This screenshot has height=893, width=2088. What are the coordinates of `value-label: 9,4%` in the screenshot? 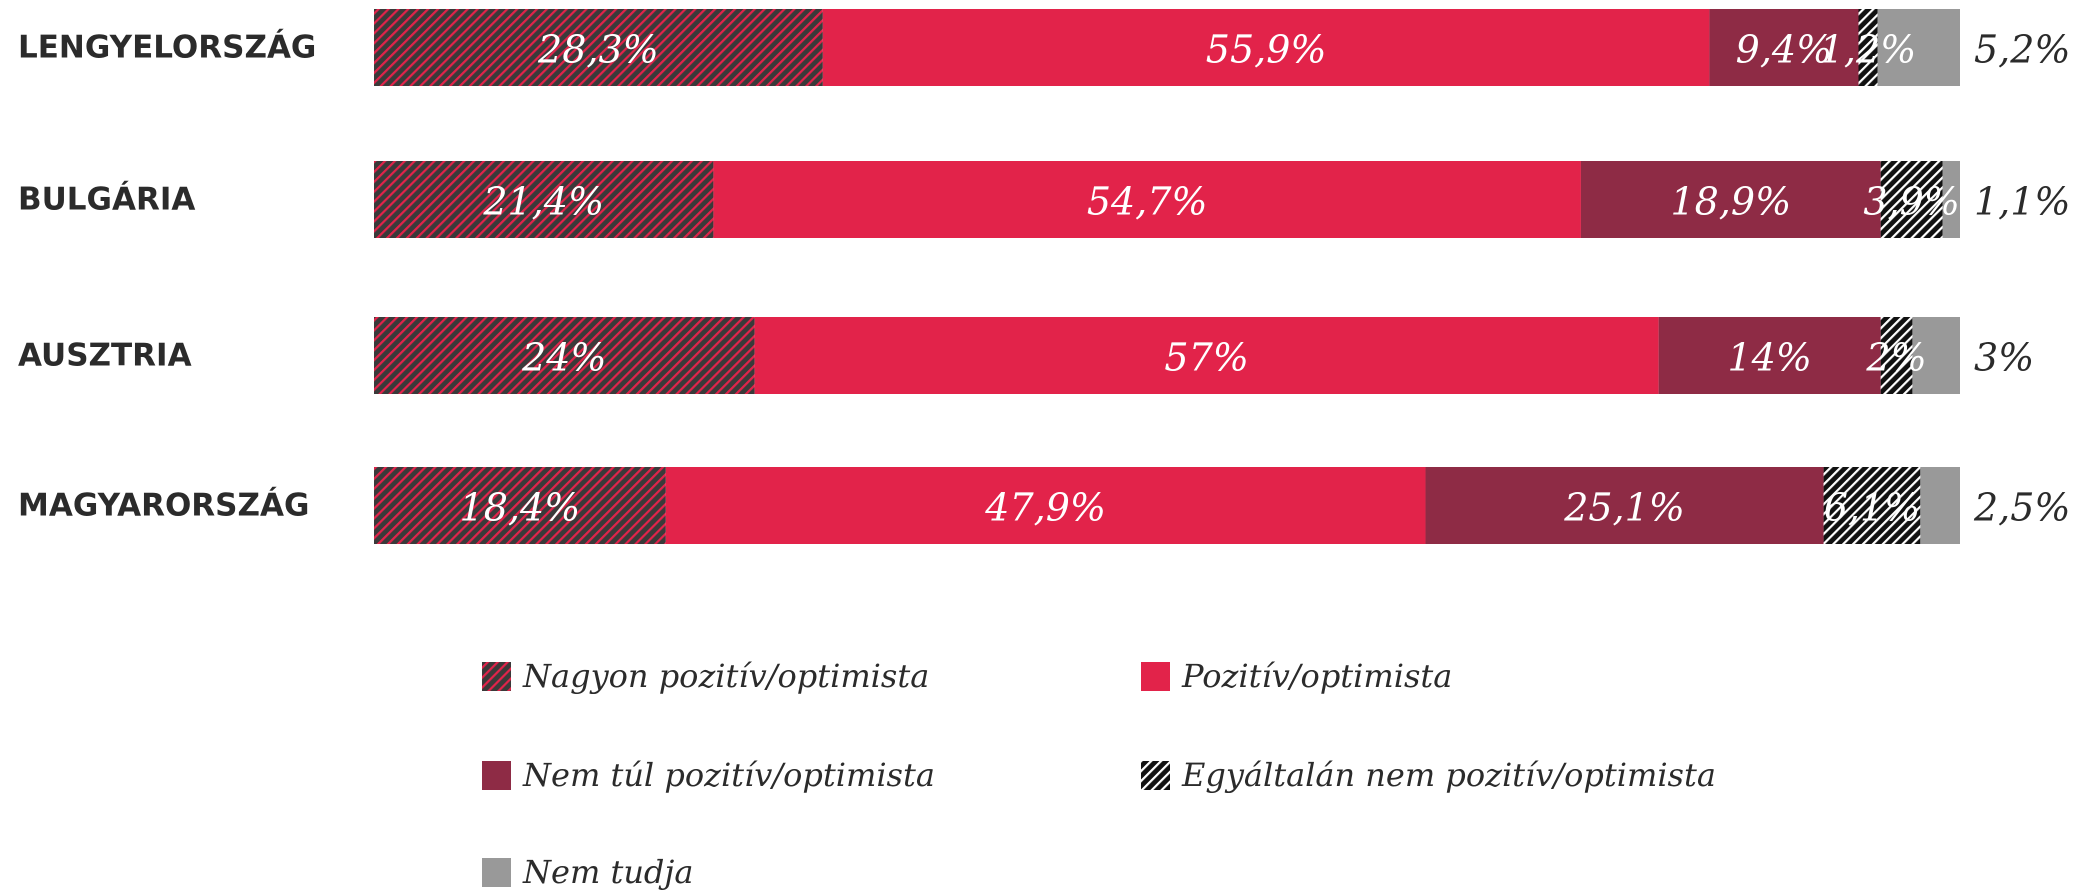 It's located at (1784, 50).